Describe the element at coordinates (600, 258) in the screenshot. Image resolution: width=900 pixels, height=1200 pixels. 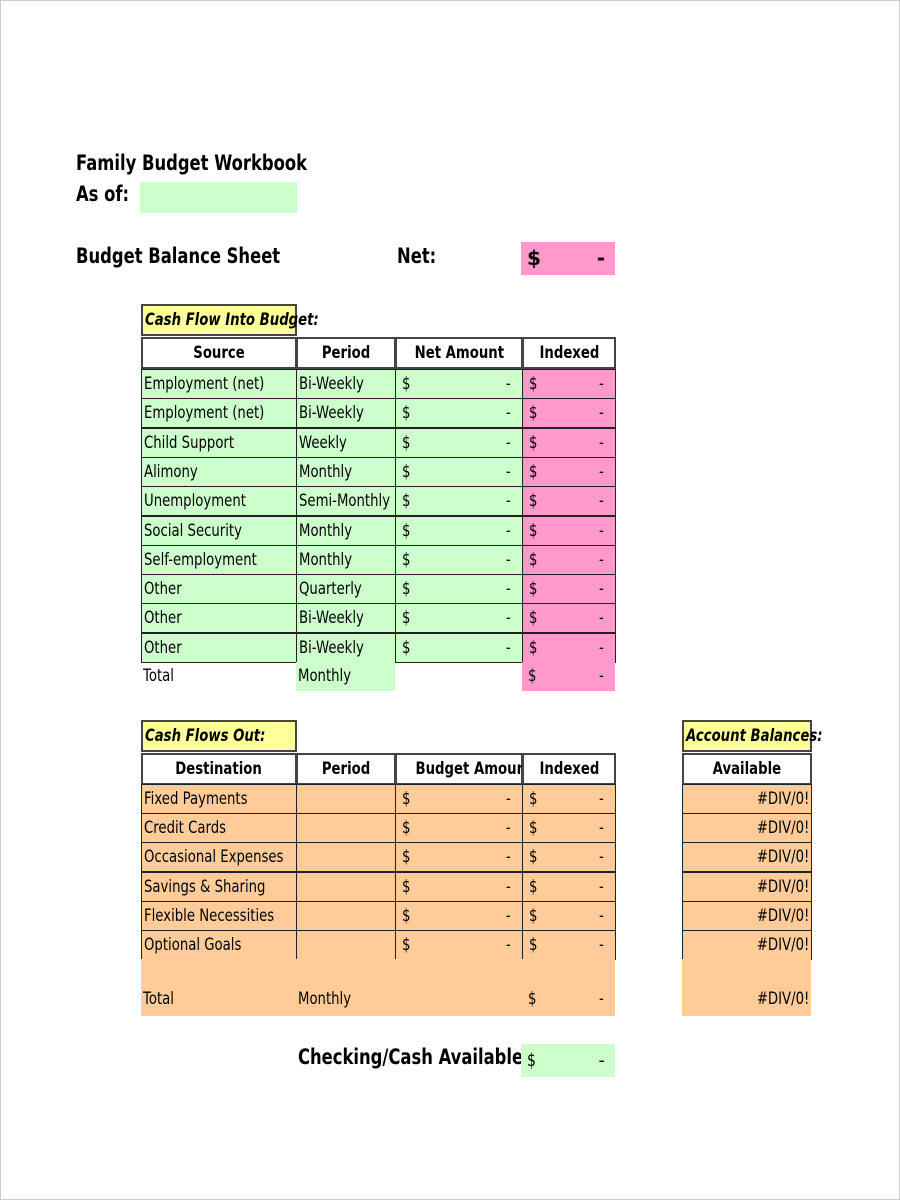
I see `net-amount: -` at that location.